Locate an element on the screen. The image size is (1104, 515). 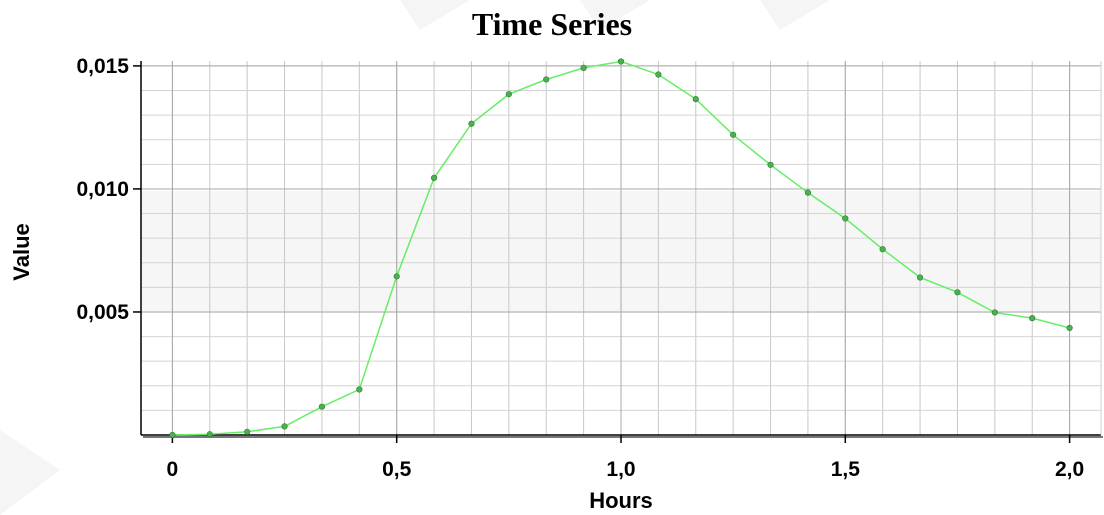
y-tick-label: 0,015 is located at coordinates (102, 66).